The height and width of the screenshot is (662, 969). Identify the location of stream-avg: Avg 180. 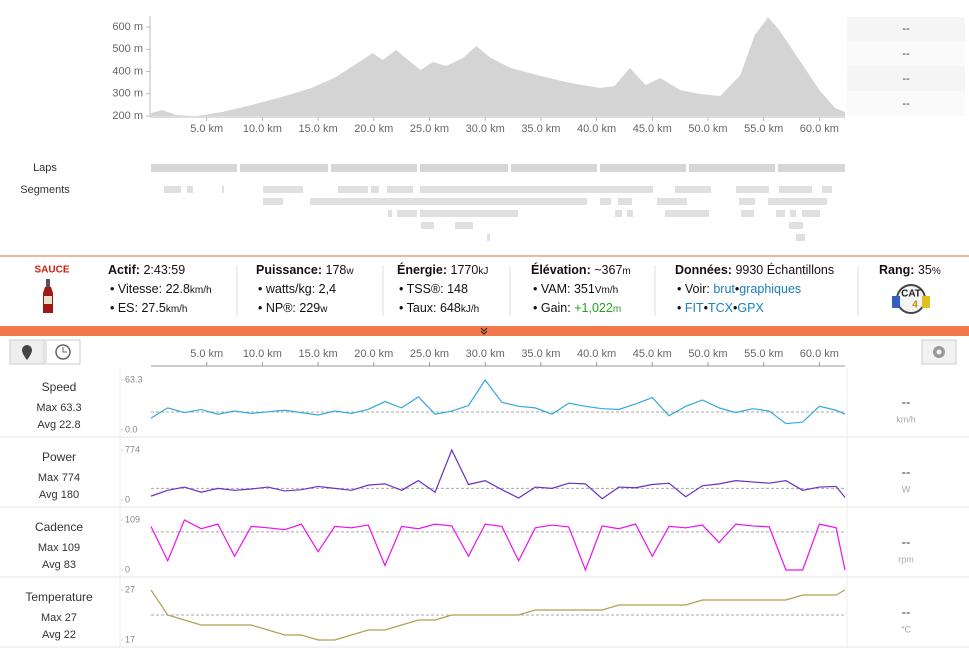
(59, 495).